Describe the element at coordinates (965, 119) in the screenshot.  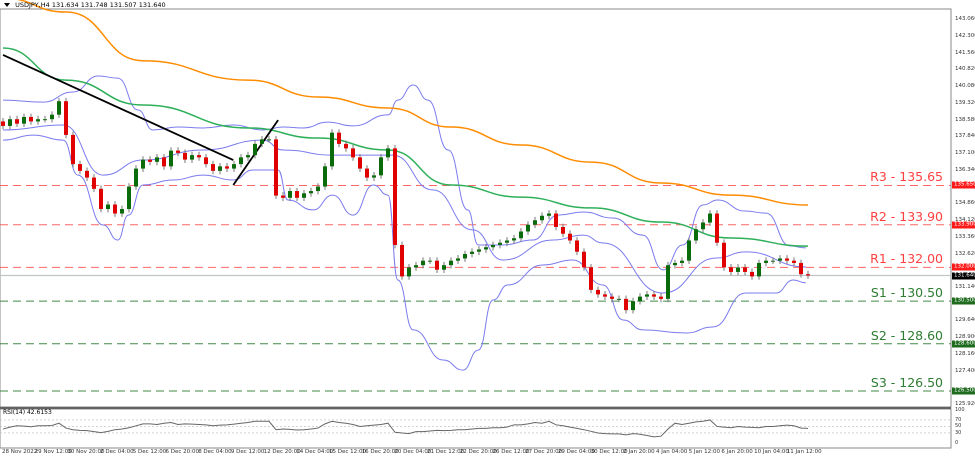
I see `y-tick-label: 138.580` at that location.